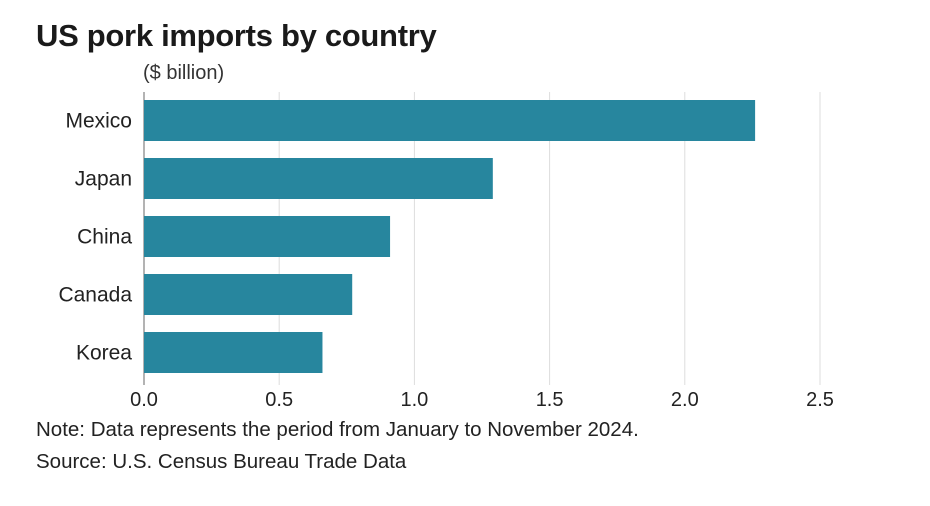 This screenshot has width=930, height=506. What do you see at coordinates (820, 400) in the screenshot?
I see `x-tick-label: 2.5` at bounding box center [820, 400].